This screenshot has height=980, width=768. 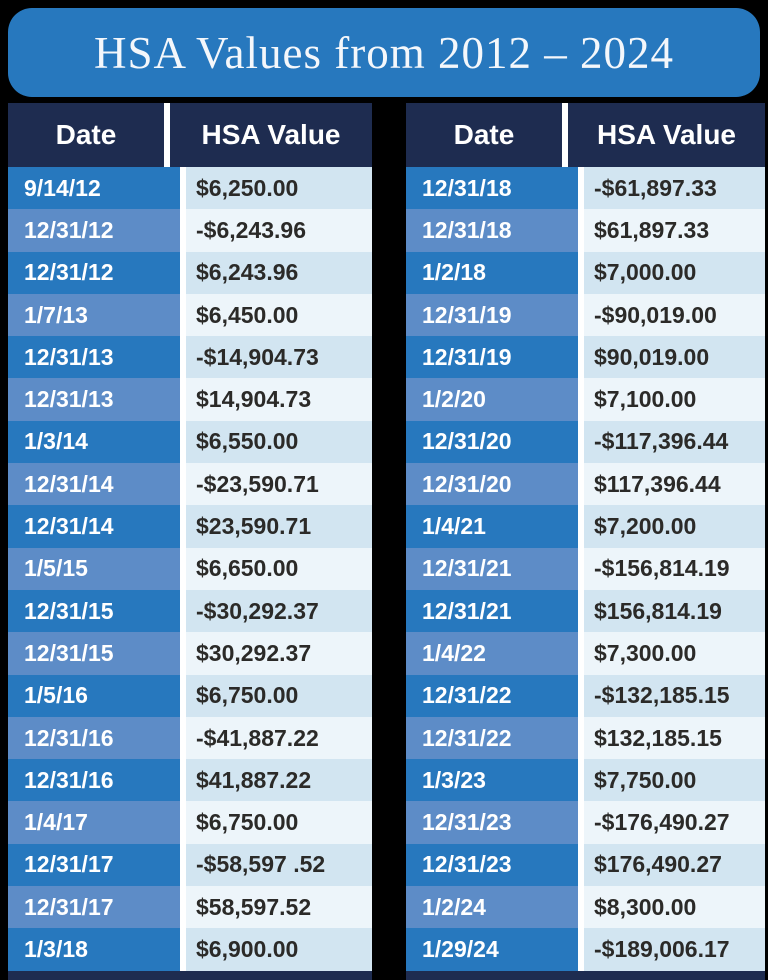 I want to click on table-row: 12/31/13 $14,904.73, so click(x=190, y=399).